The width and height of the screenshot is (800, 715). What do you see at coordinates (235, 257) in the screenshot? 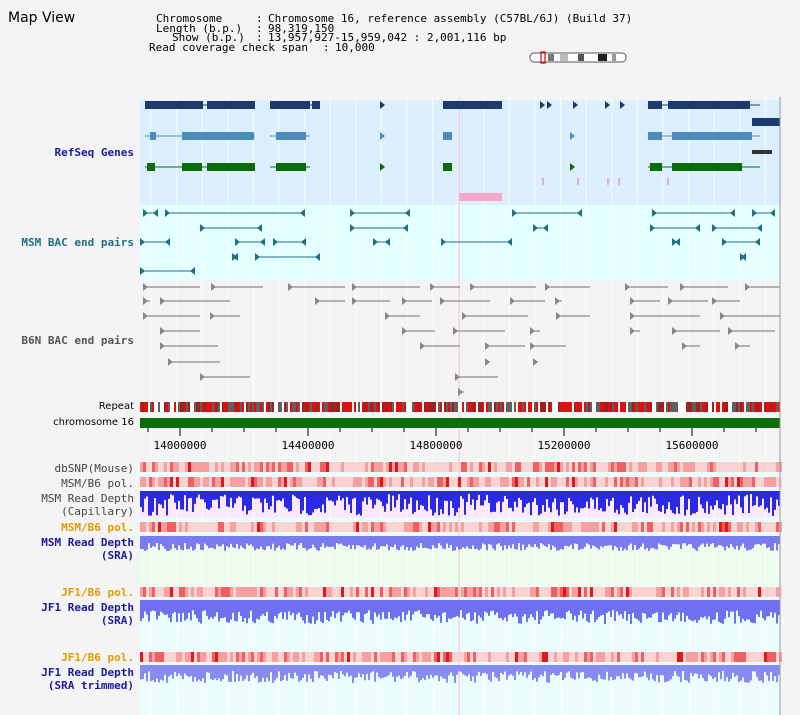
I see `msm-bac-end` at bounding box center [235, 257].